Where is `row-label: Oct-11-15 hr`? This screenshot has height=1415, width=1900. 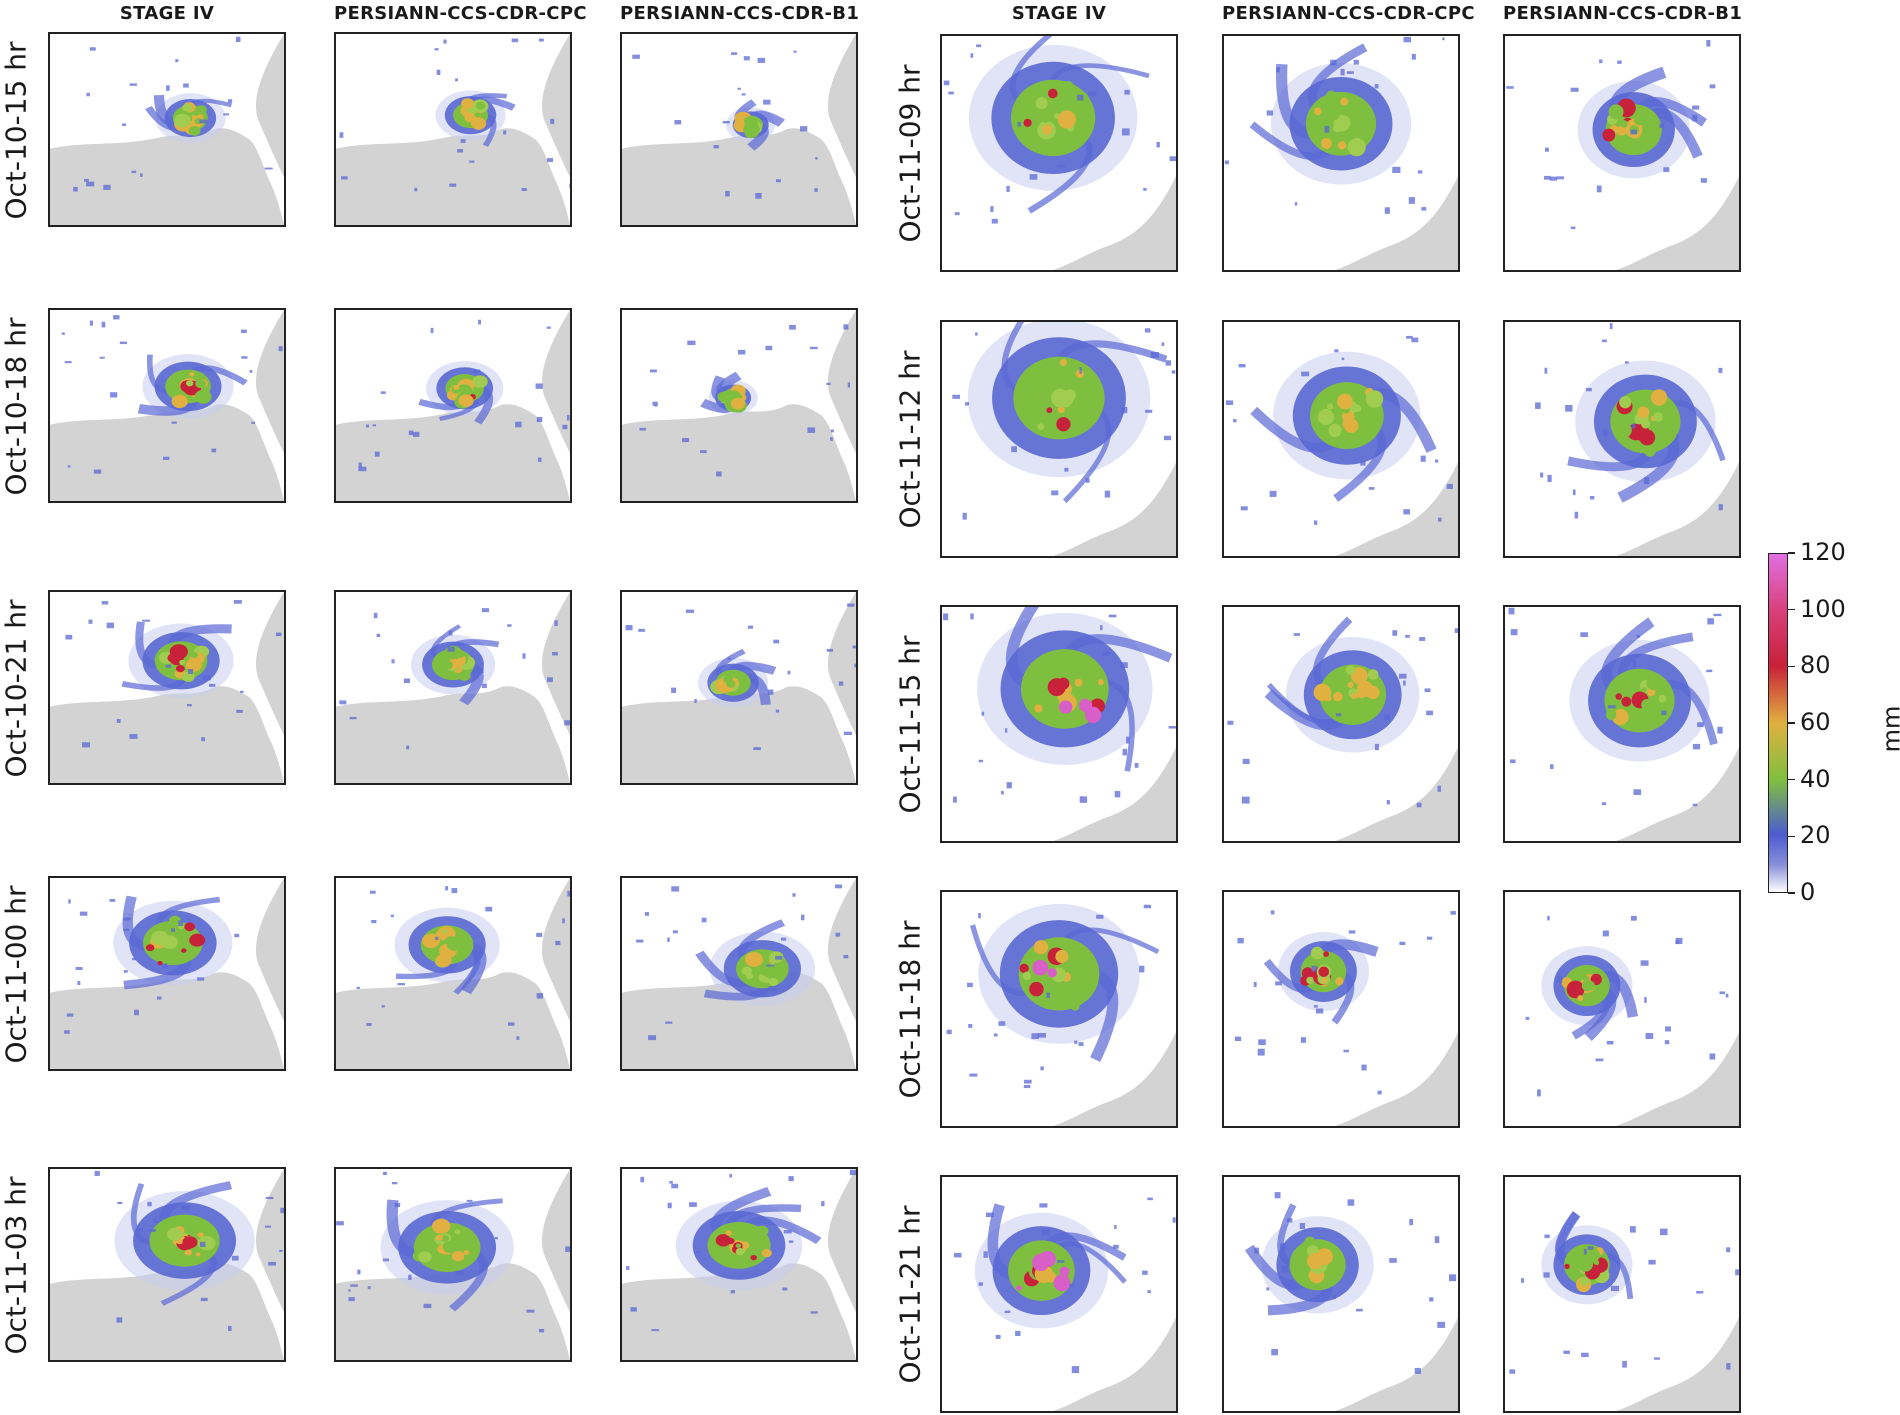
row-label: Oct-11-15 hr is located at coordinates (910, 724).